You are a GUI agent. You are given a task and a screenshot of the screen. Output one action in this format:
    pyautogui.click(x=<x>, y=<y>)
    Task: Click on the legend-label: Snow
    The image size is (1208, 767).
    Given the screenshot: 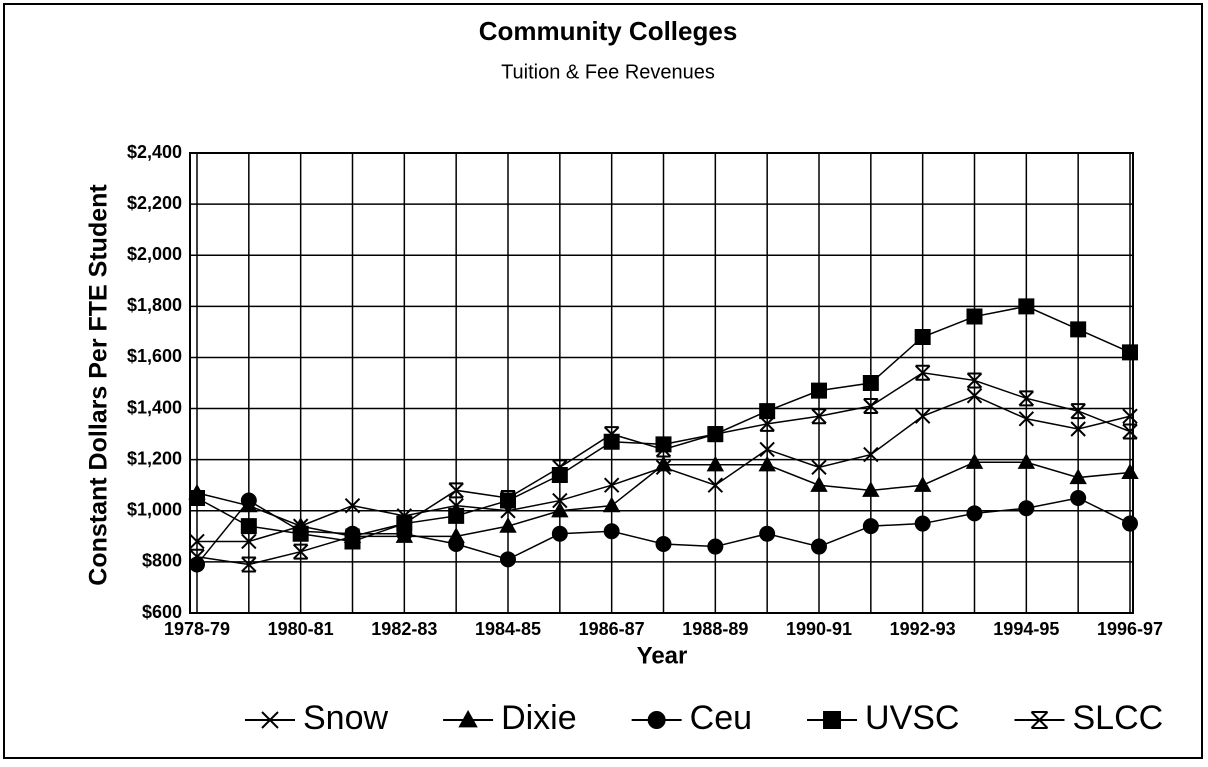 What is the action you would take?
    pyautogui.click(x=345, y=718)
    